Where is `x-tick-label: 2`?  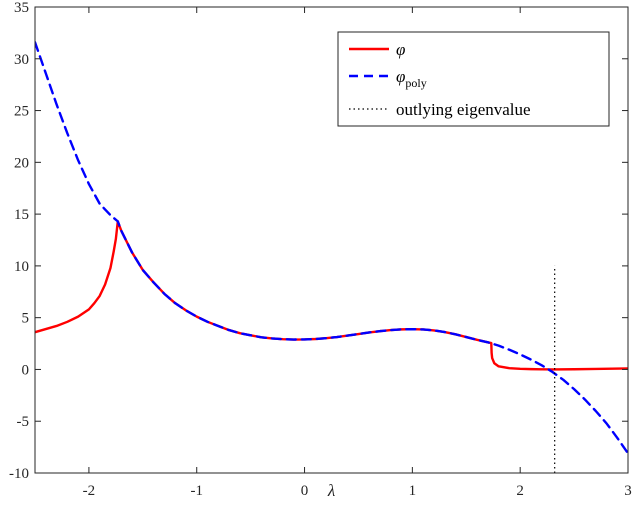
x-tick-label: 2 is located at coordinates (520, 491).